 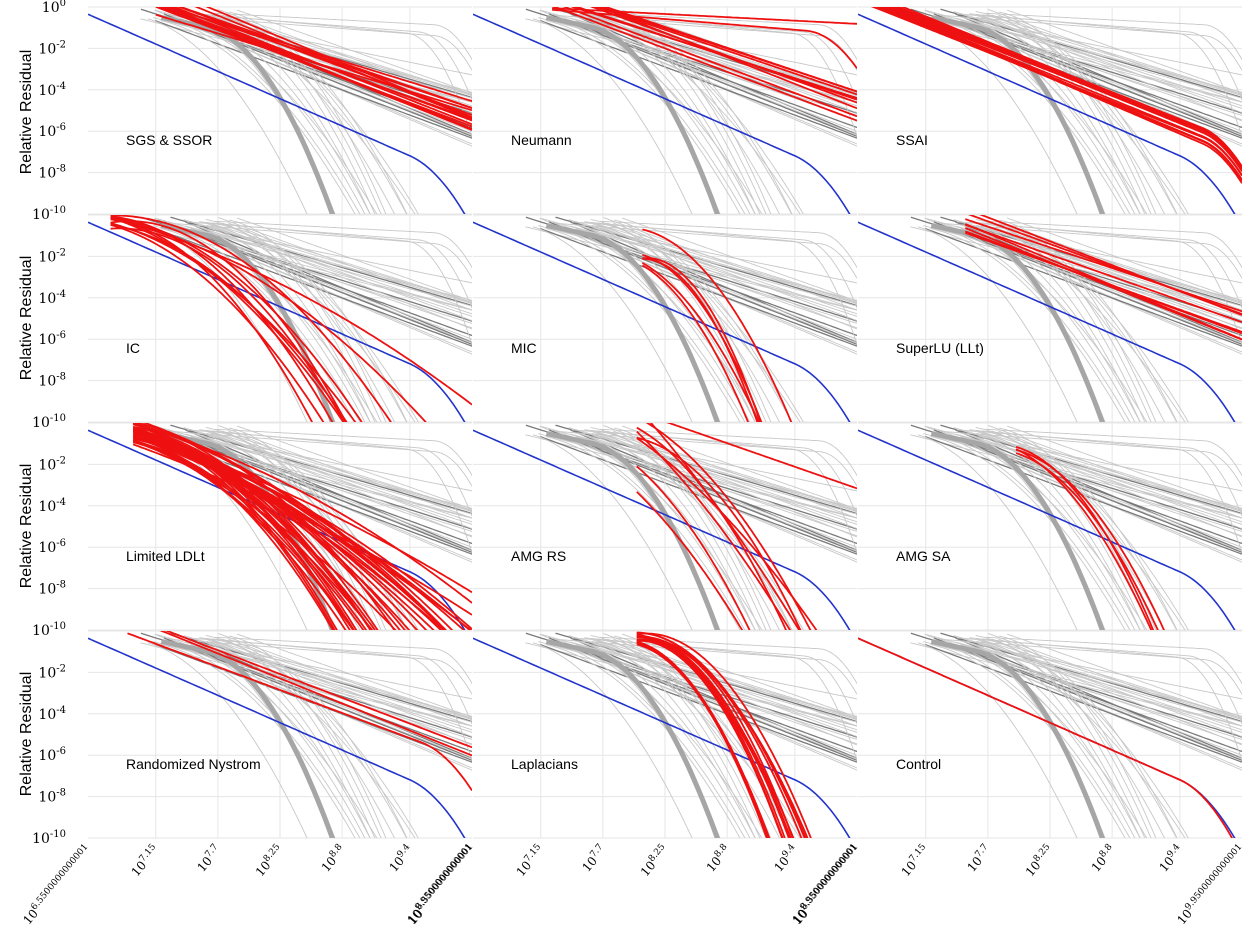 I want to click on ylabel-row-2: Relative Residual, so click(x=26, y=318).